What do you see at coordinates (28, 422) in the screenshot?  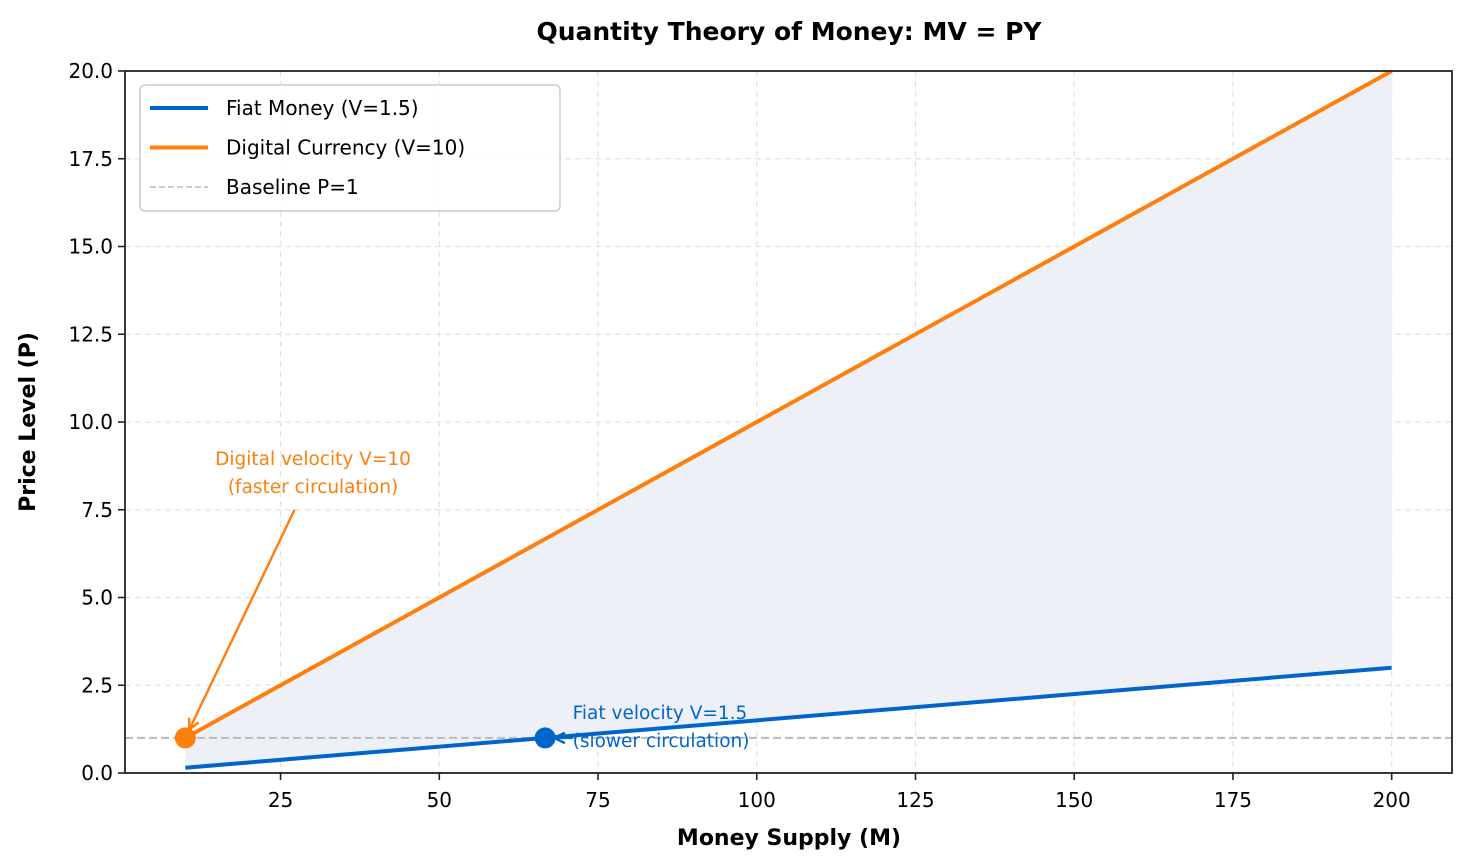 I see `y-axis-title: Price Level (P)` at bounding box center [28, 422].